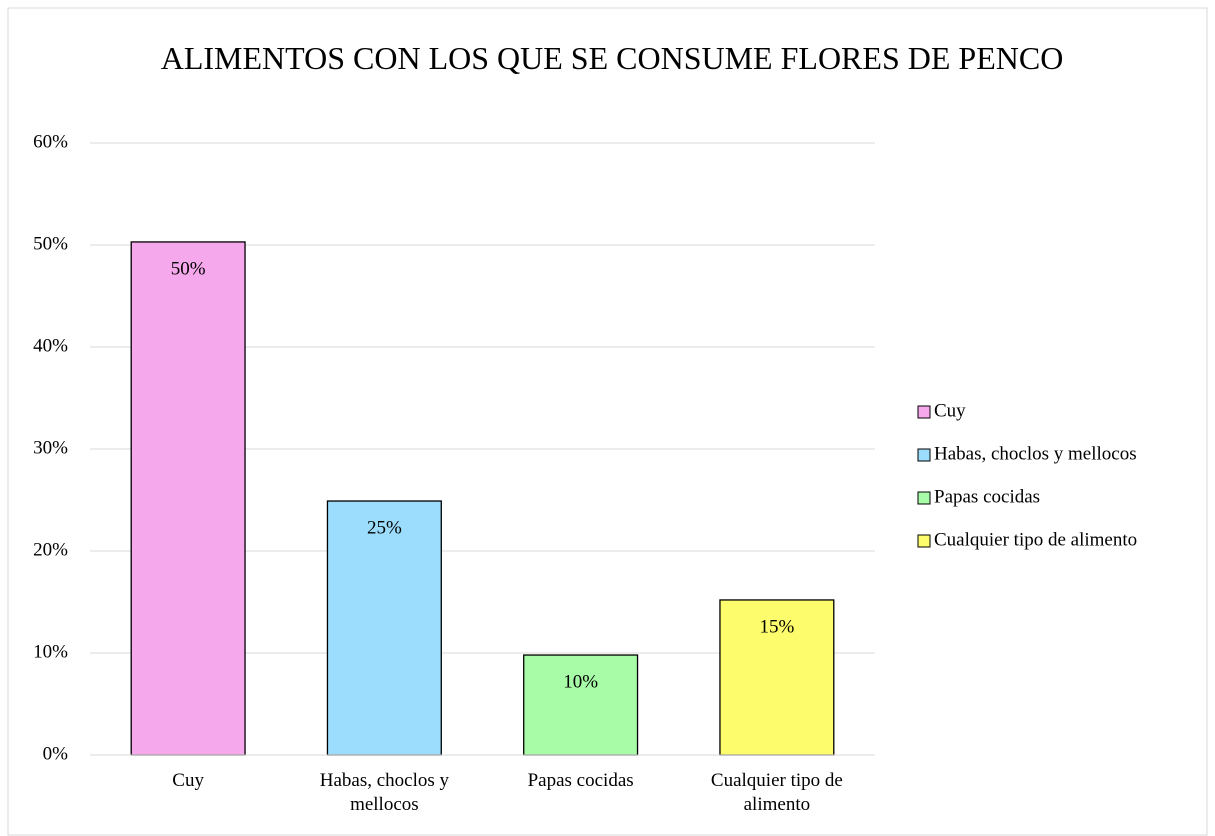 Image resolution: width=1215 pixels, height=836 pixels. I want to click on x-tick-label: Cualquier tipo de alimento, so click(776, 792).